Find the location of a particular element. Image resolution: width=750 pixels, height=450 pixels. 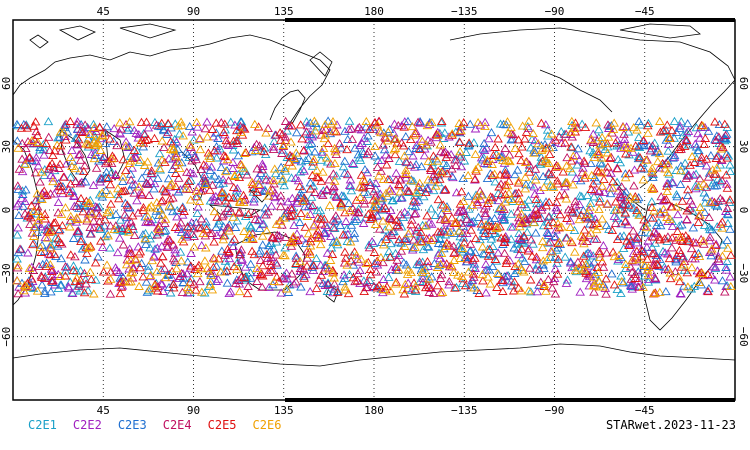

date-stamp: STARwet.2023-11-23 is located at coordinates (670, 425).